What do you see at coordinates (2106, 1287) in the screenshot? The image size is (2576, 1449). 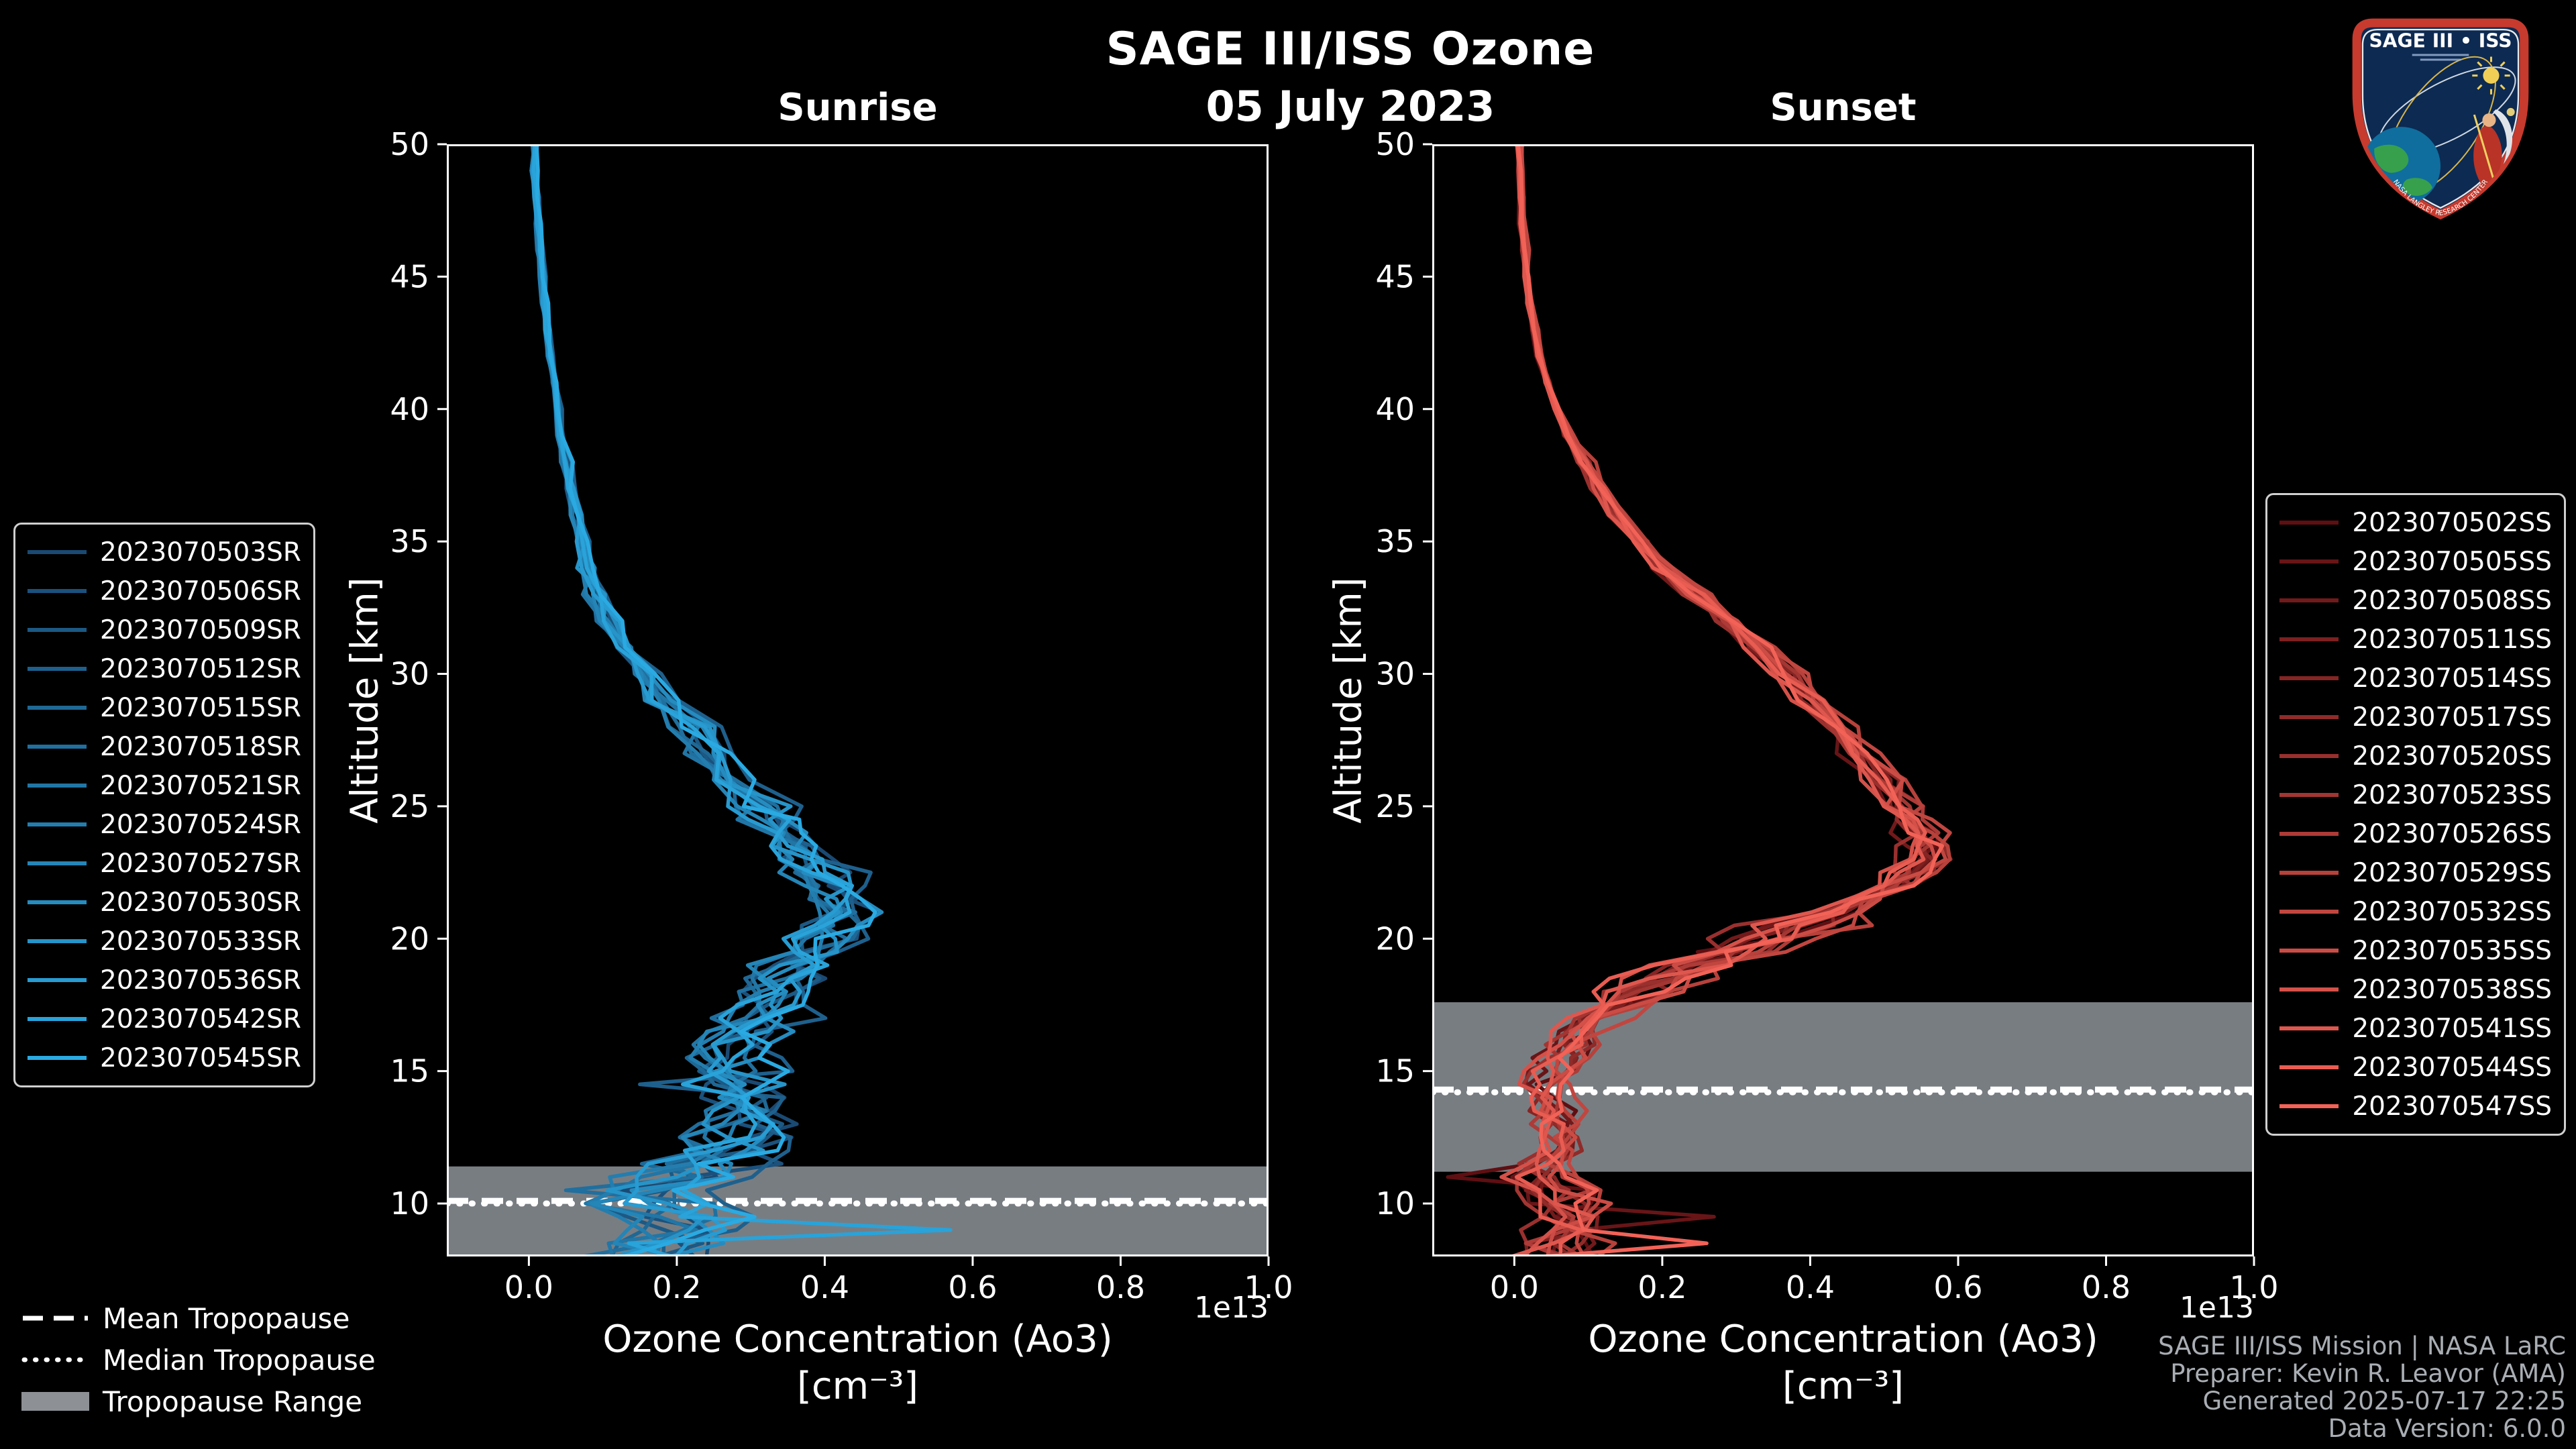 I see `x-axis-tick-label: 0.8` at bounding box center [2106, 1287].